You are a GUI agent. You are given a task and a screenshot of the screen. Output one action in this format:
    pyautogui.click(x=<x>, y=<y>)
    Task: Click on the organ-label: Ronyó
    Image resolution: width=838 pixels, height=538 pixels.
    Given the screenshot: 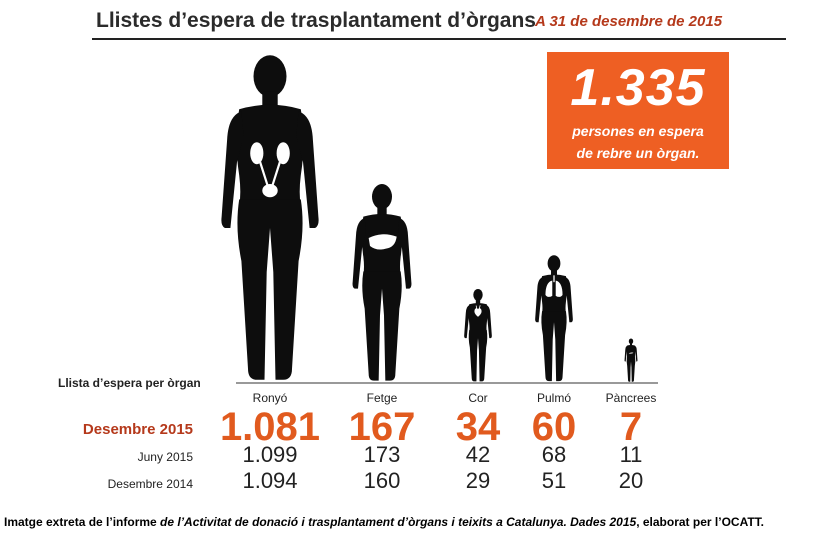 What is the action you would take?
    pyautogui.click(x=270, y=398)
    